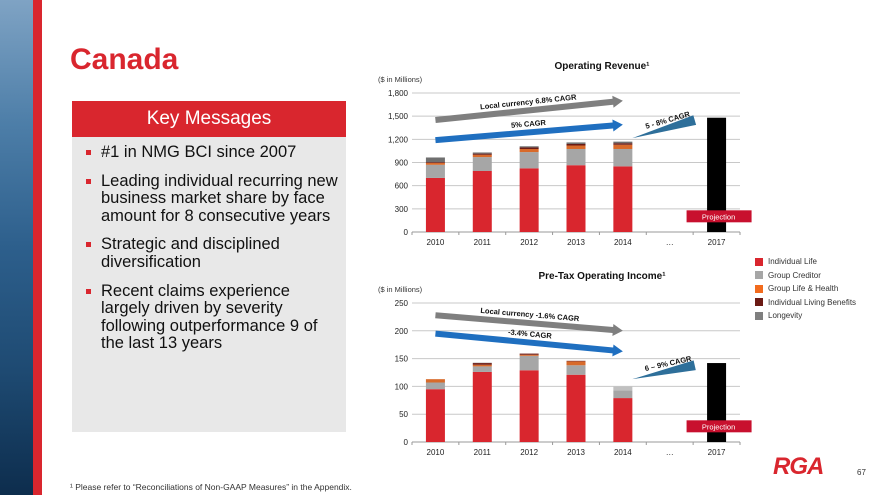 This screenshot has width=880, height=495. I want to click on decorative-side-image, so click(16, 247).